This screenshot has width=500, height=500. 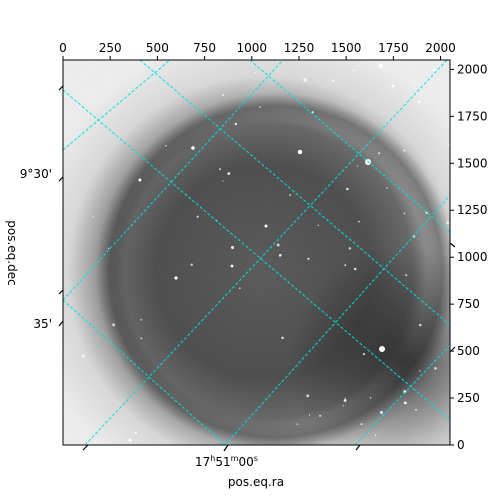 I want to click on right-tick-label-0: 0, so click(x=461, y=445).